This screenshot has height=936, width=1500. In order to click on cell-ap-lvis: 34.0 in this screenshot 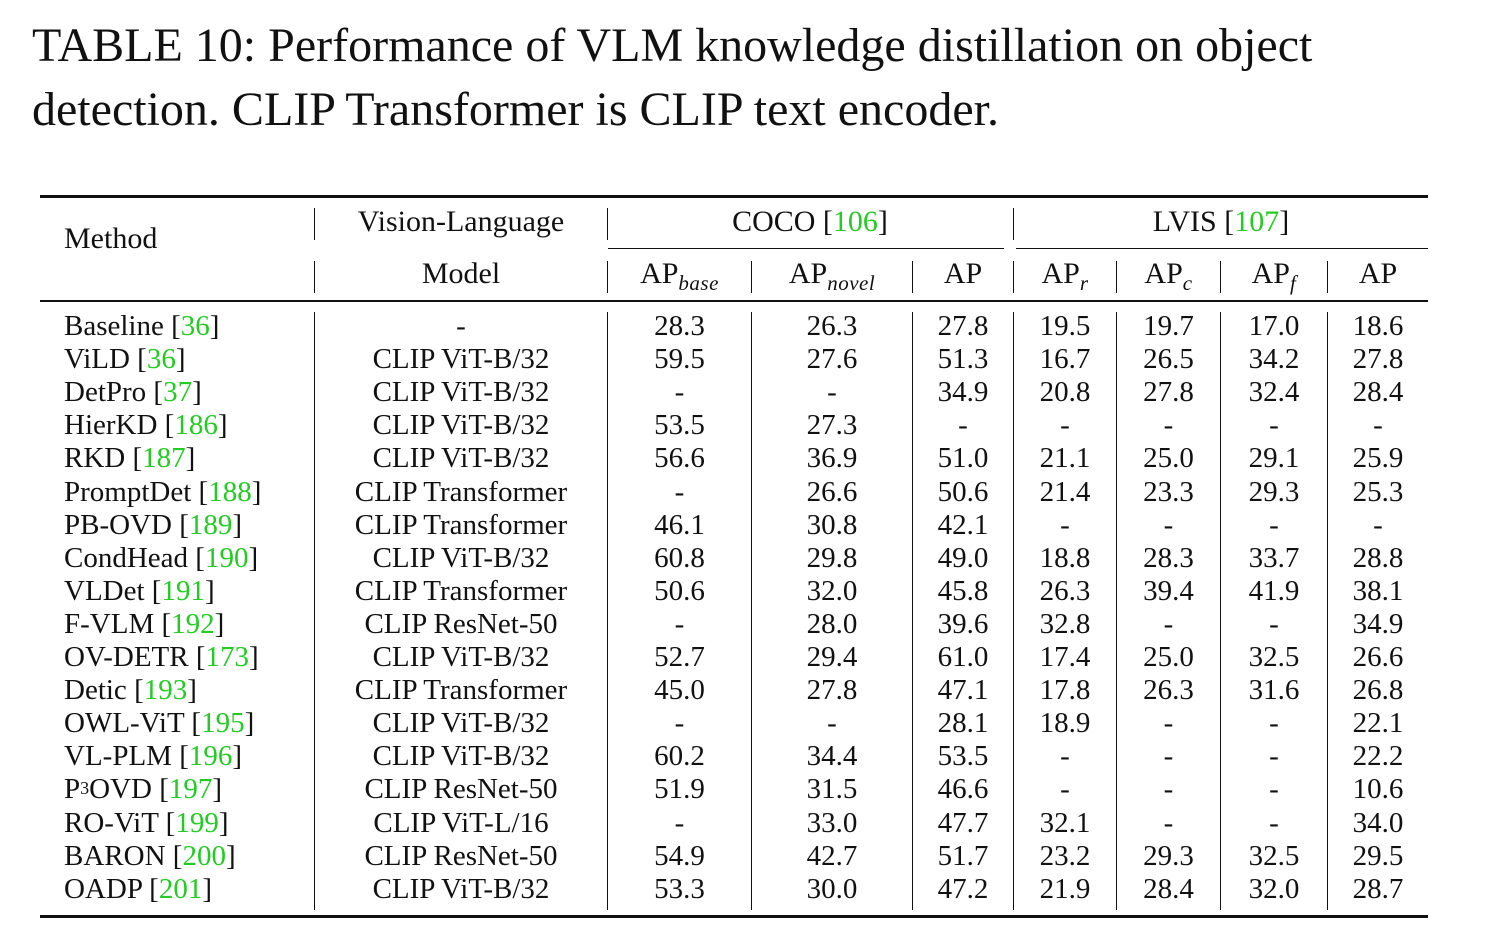, I will do `click(1378, 822)`.